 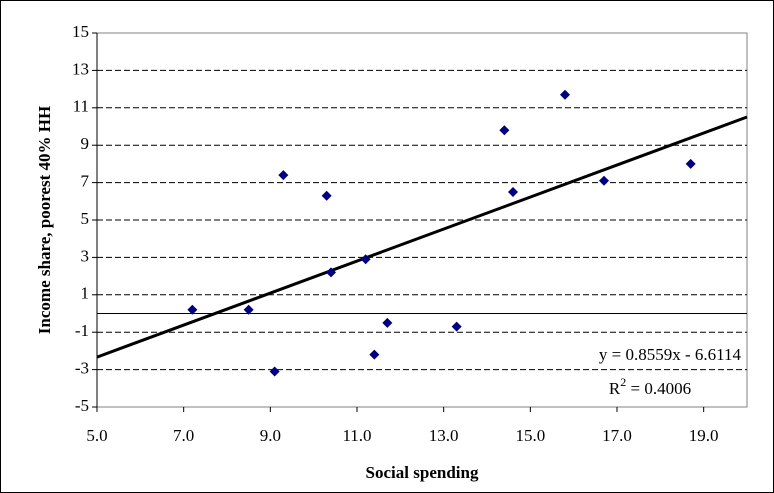 I want to click on y-tick-label: 3, so click(x=85, y=255).